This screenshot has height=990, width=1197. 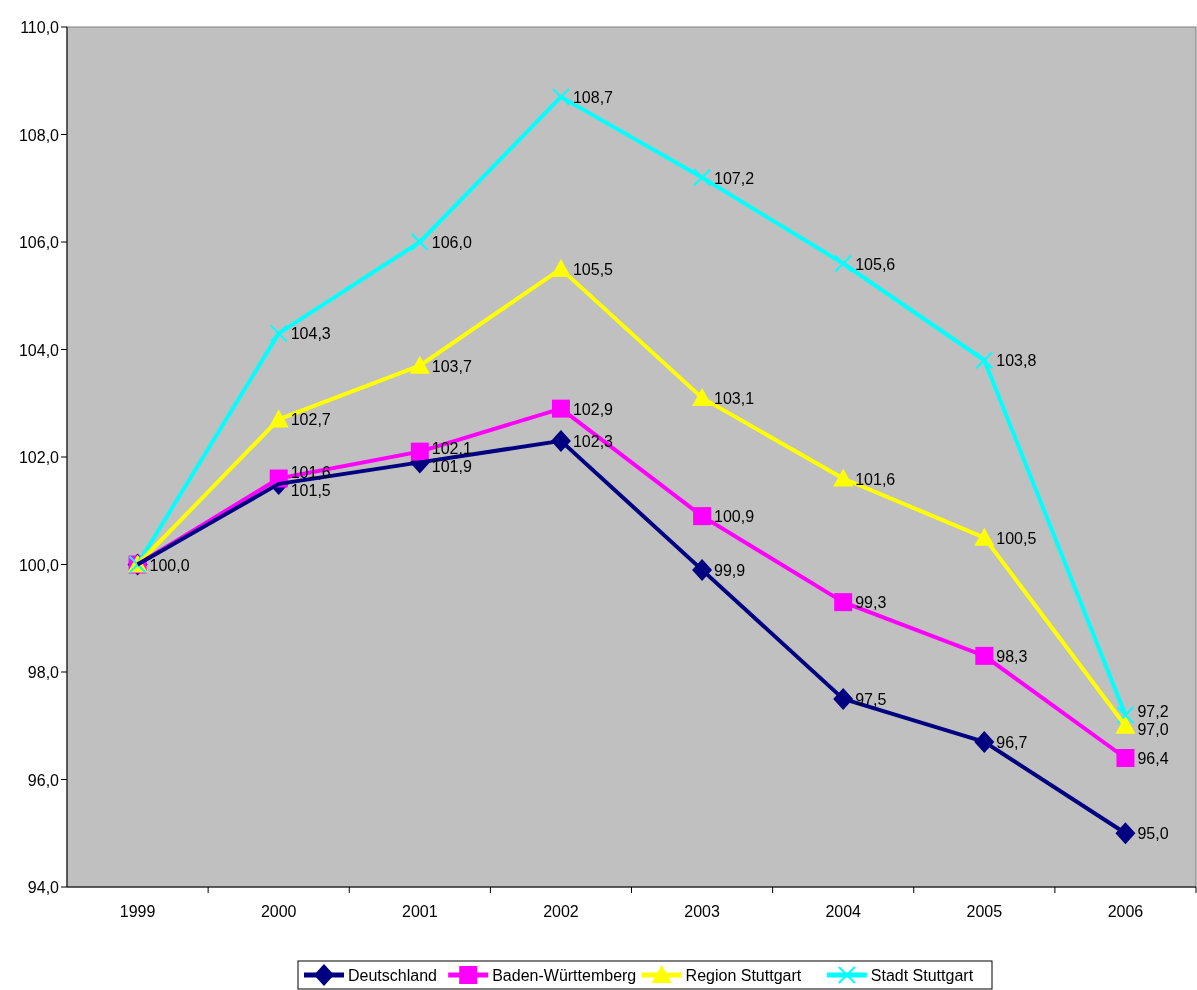 What do you see at coordinates (734, 178) in the screenshot?
I see `data-label: 107,2` at bounding box center [734, 178].